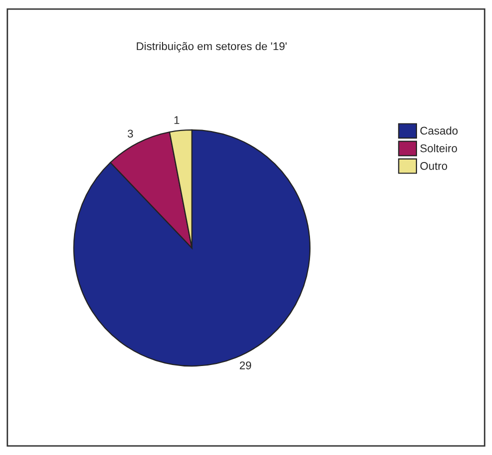  Describe the element at coordinates (246, 365) in the screenshot. I see `data-label: 29` at that location.